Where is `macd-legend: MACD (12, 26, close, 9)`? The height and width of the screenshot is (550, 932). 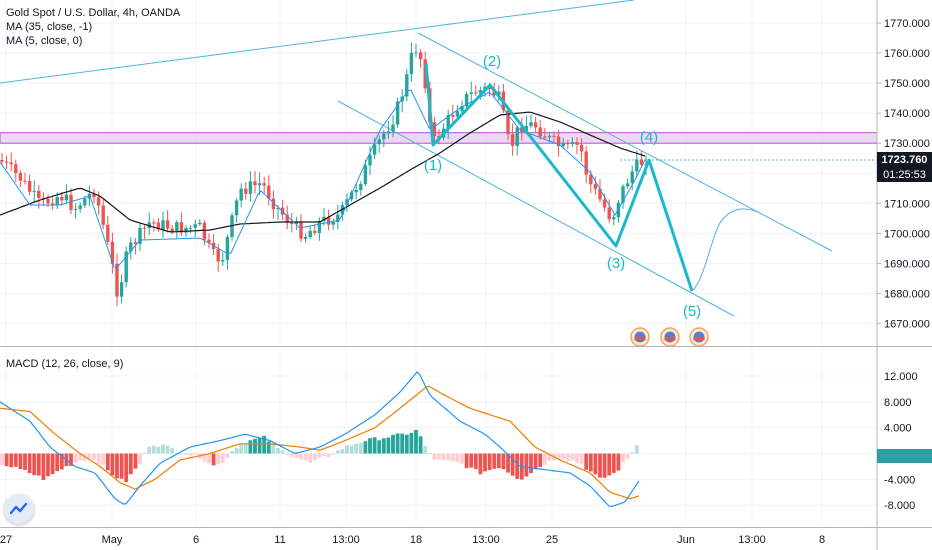 macd-legend: MACD (12, 26, close, 9) is located at coordinates (64, 364).